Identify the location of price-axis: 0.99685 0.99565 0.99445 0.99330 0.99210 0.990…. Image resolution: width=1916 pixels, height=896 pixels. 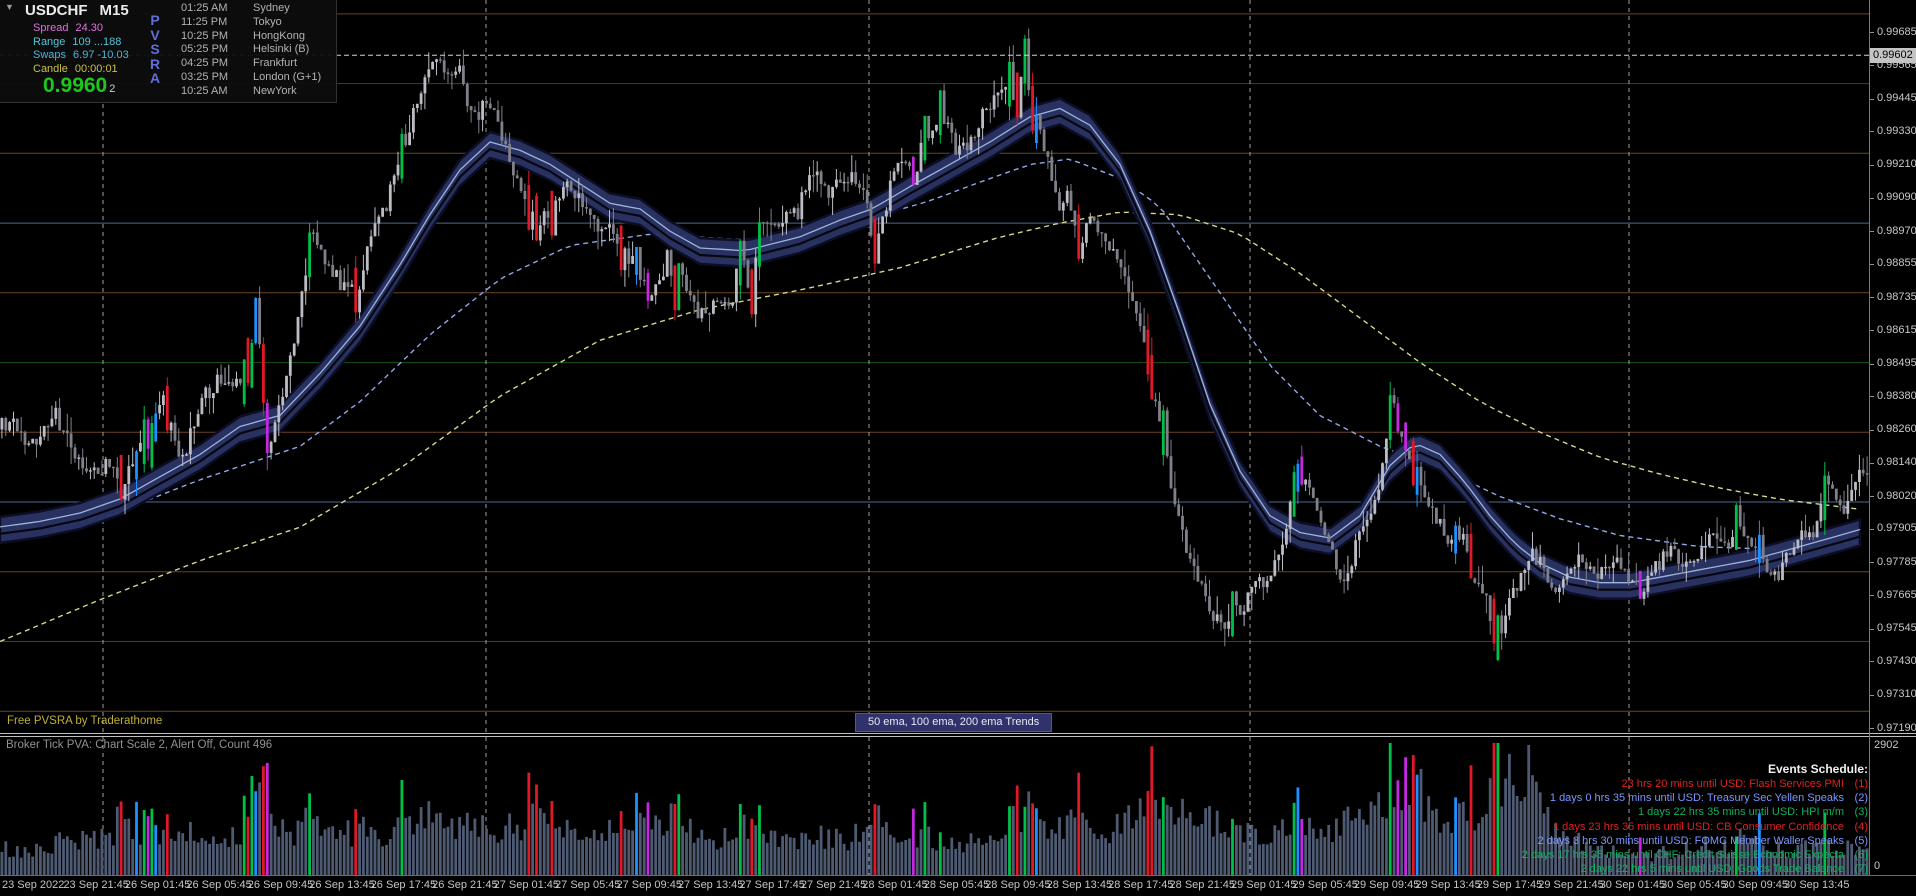
(1893, 367).